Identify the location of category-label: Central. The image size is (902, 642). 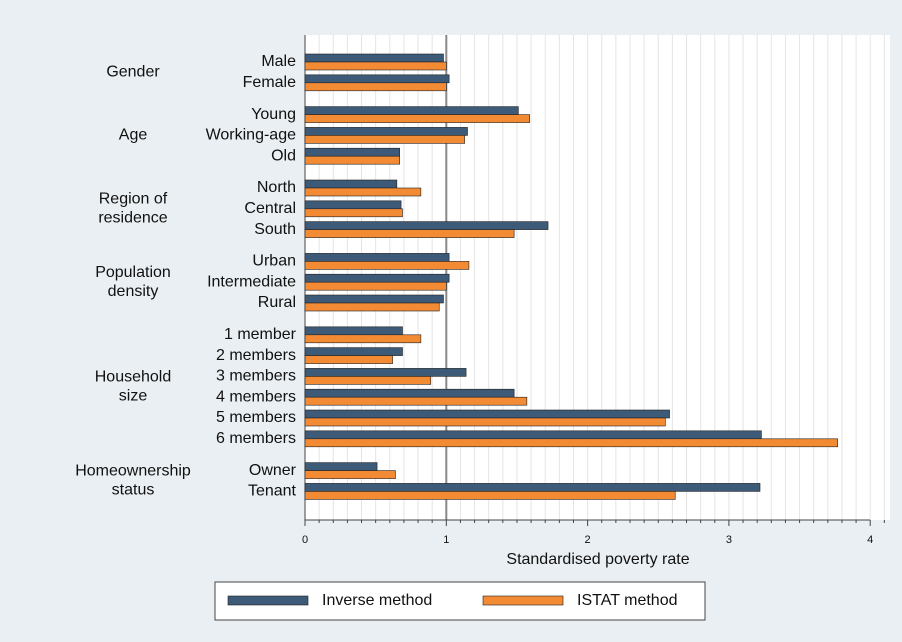
(270, 208).